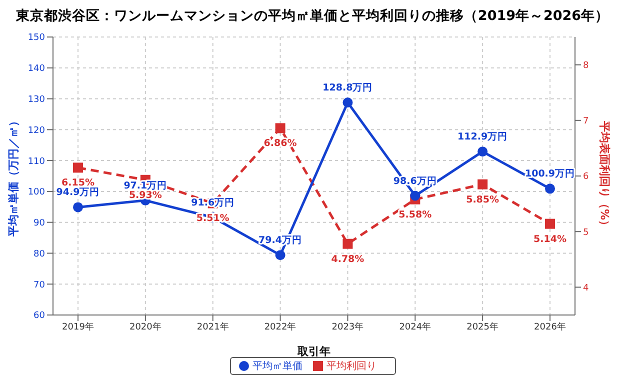 This screenshot has width=625, height=375. I want to click on data-label: 112.9万円, so click(483, 137).